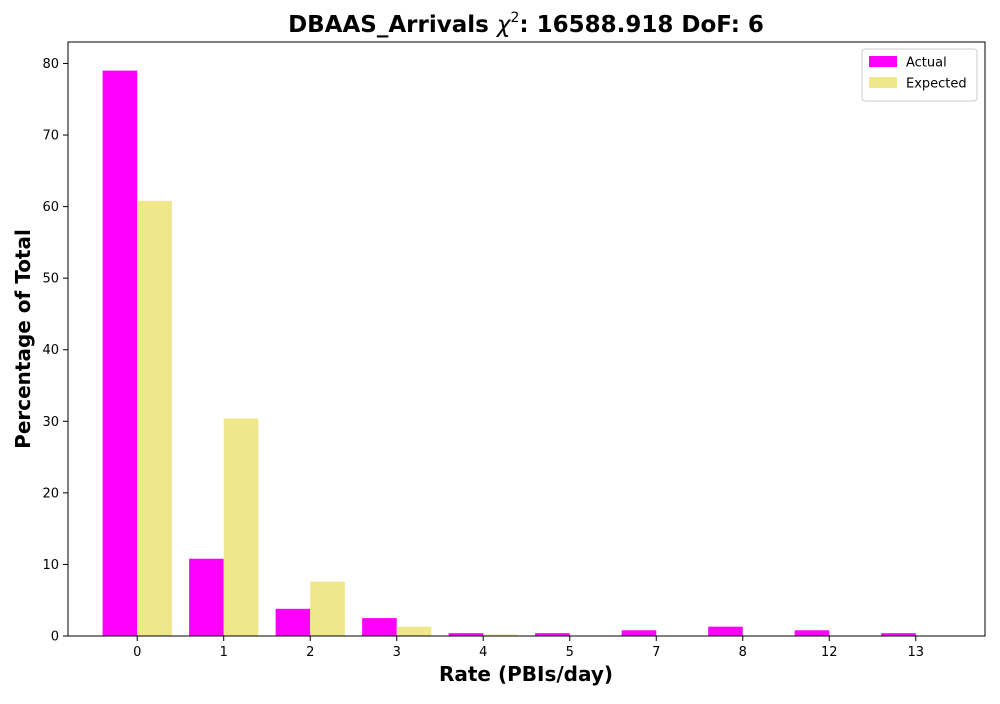 The width and height of the screenshot is (1000, 704). I want to click on x-axis-label: Rate (PBIs/day), so click(526, 674).